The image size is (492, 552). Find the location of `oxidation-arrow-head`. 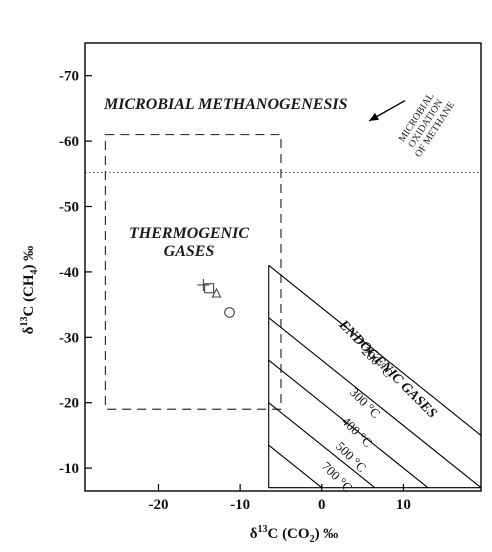

oxidation-arrow-head is located at coordinates (374, 116).